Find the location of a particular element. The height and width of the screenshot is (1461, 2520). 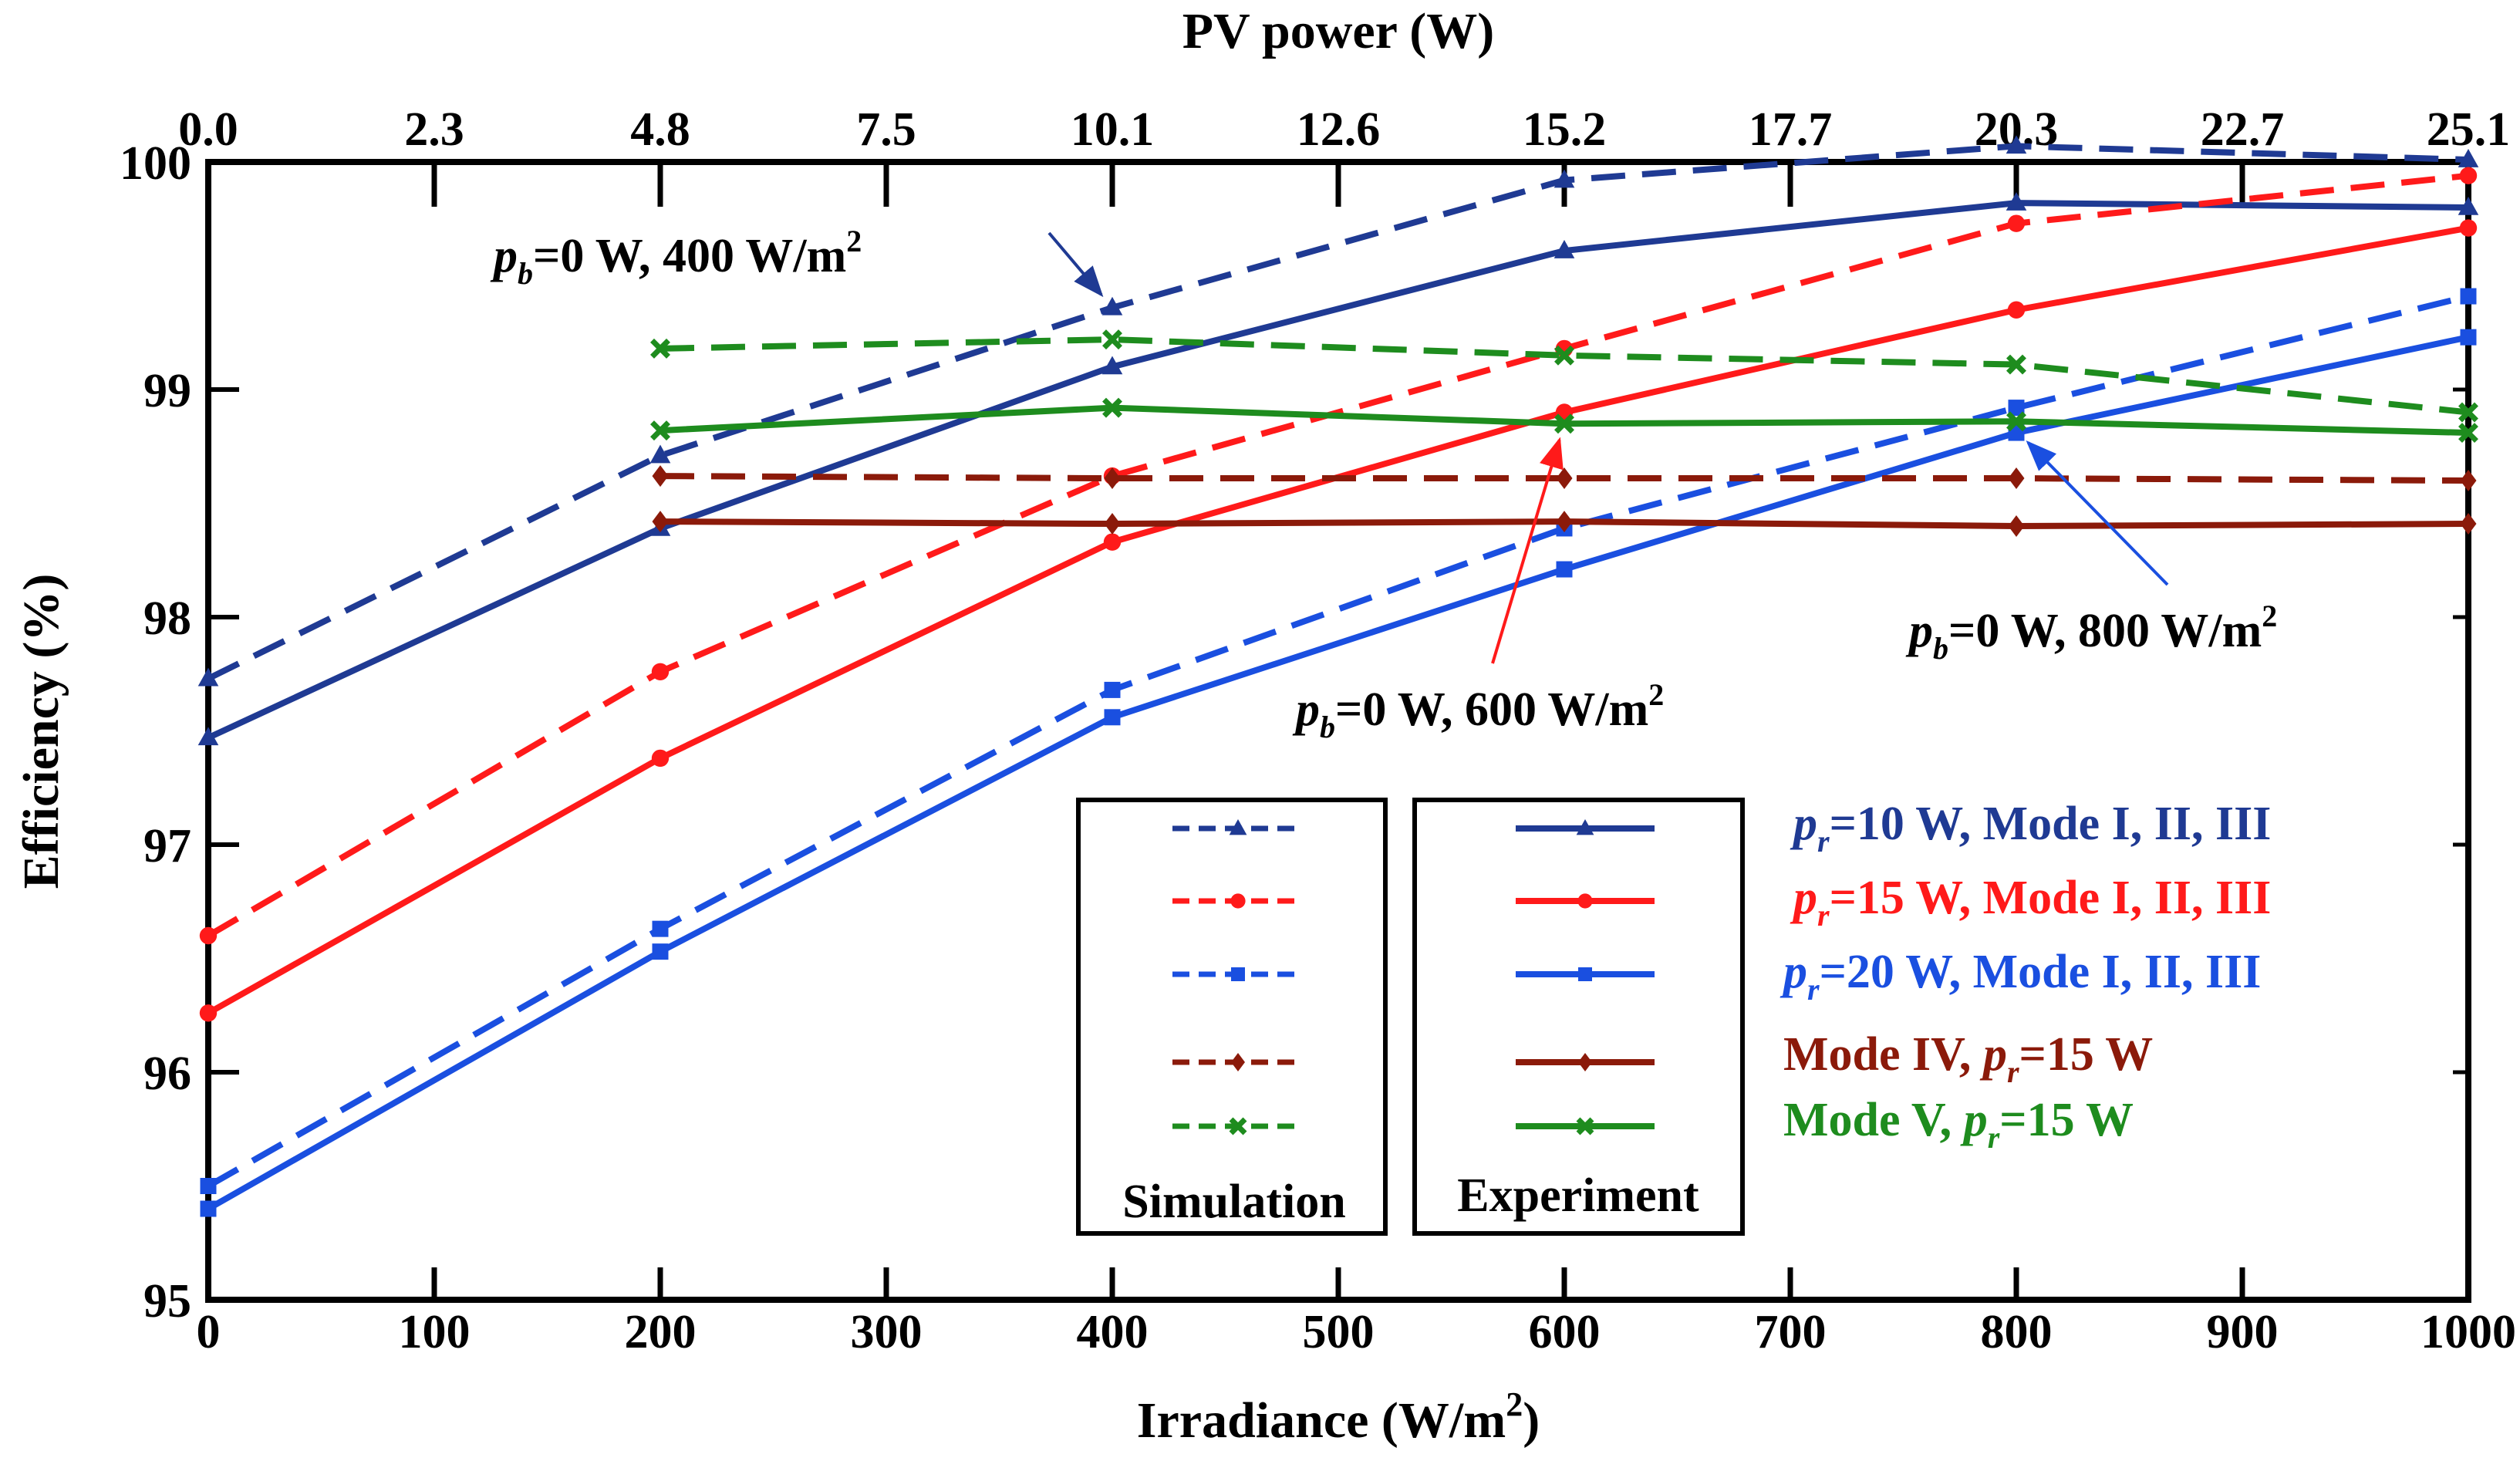

legend-entry-part: Mode IV, is located at coordinates (1883, 1054).